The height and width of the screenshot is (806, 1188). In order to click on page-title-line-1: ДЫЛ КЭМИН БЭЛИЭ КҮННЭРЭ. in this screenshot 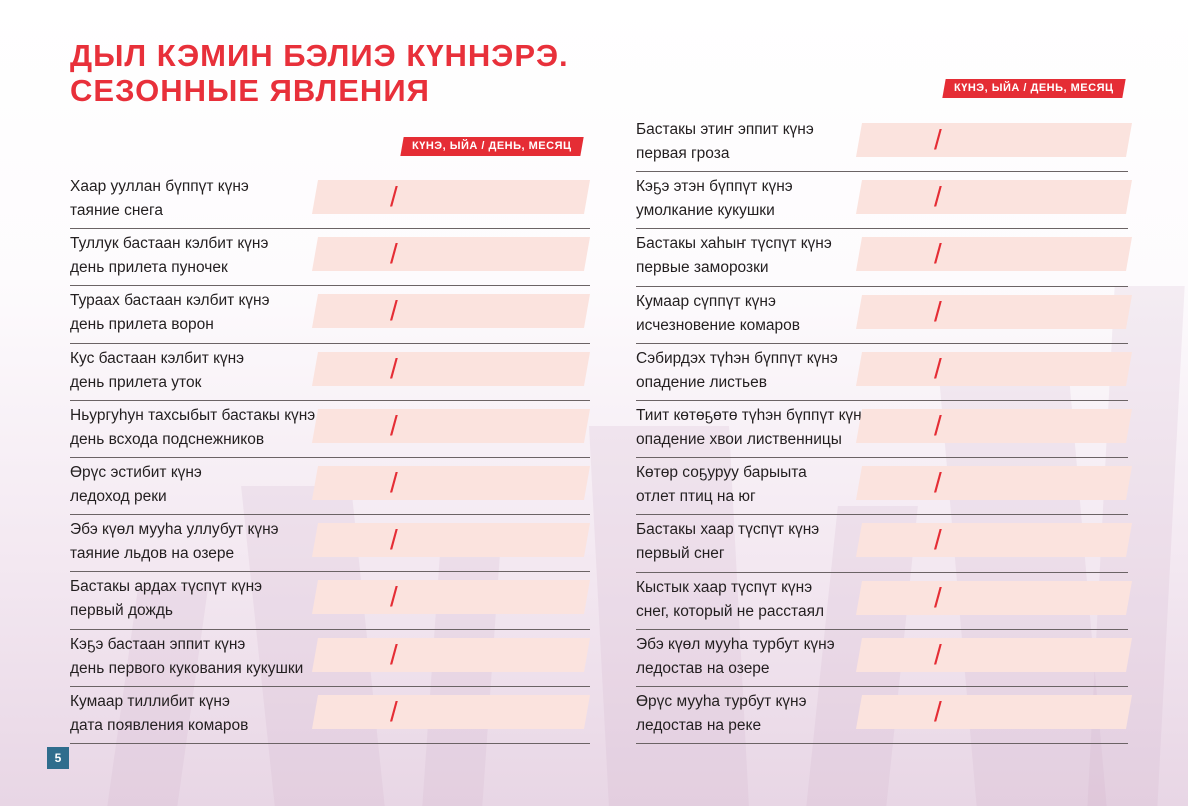, I will do `click(319, 55)`.